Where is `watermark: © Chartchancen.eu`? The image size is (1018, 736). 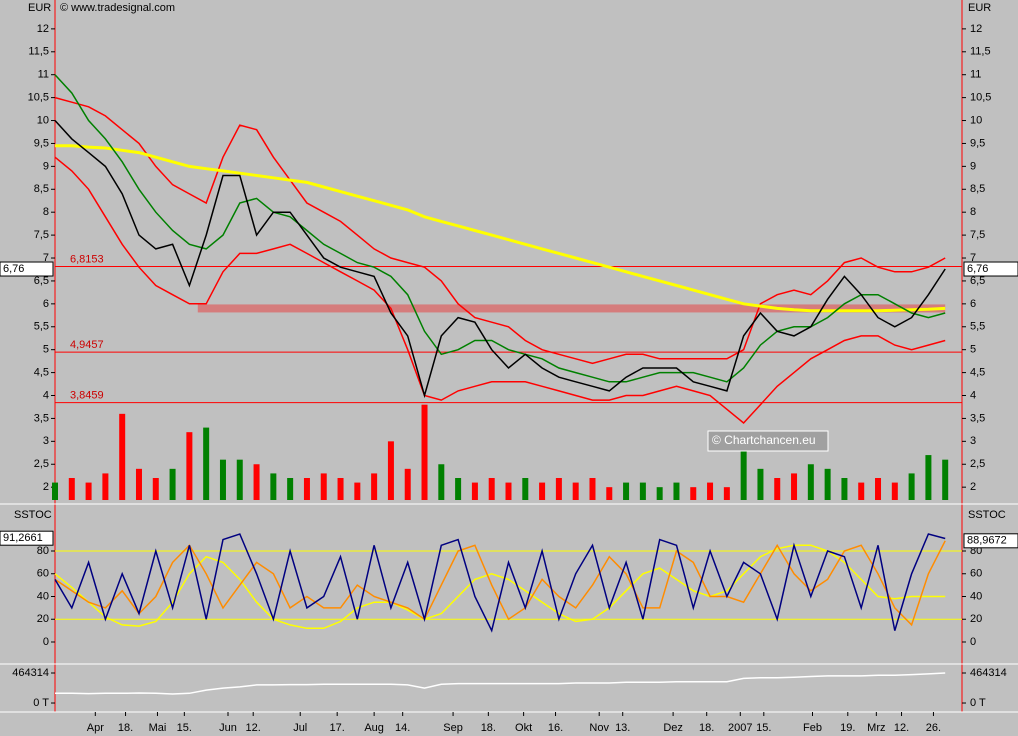
watermark: © Chartchancen.eu is located at coordinates (764, 440).